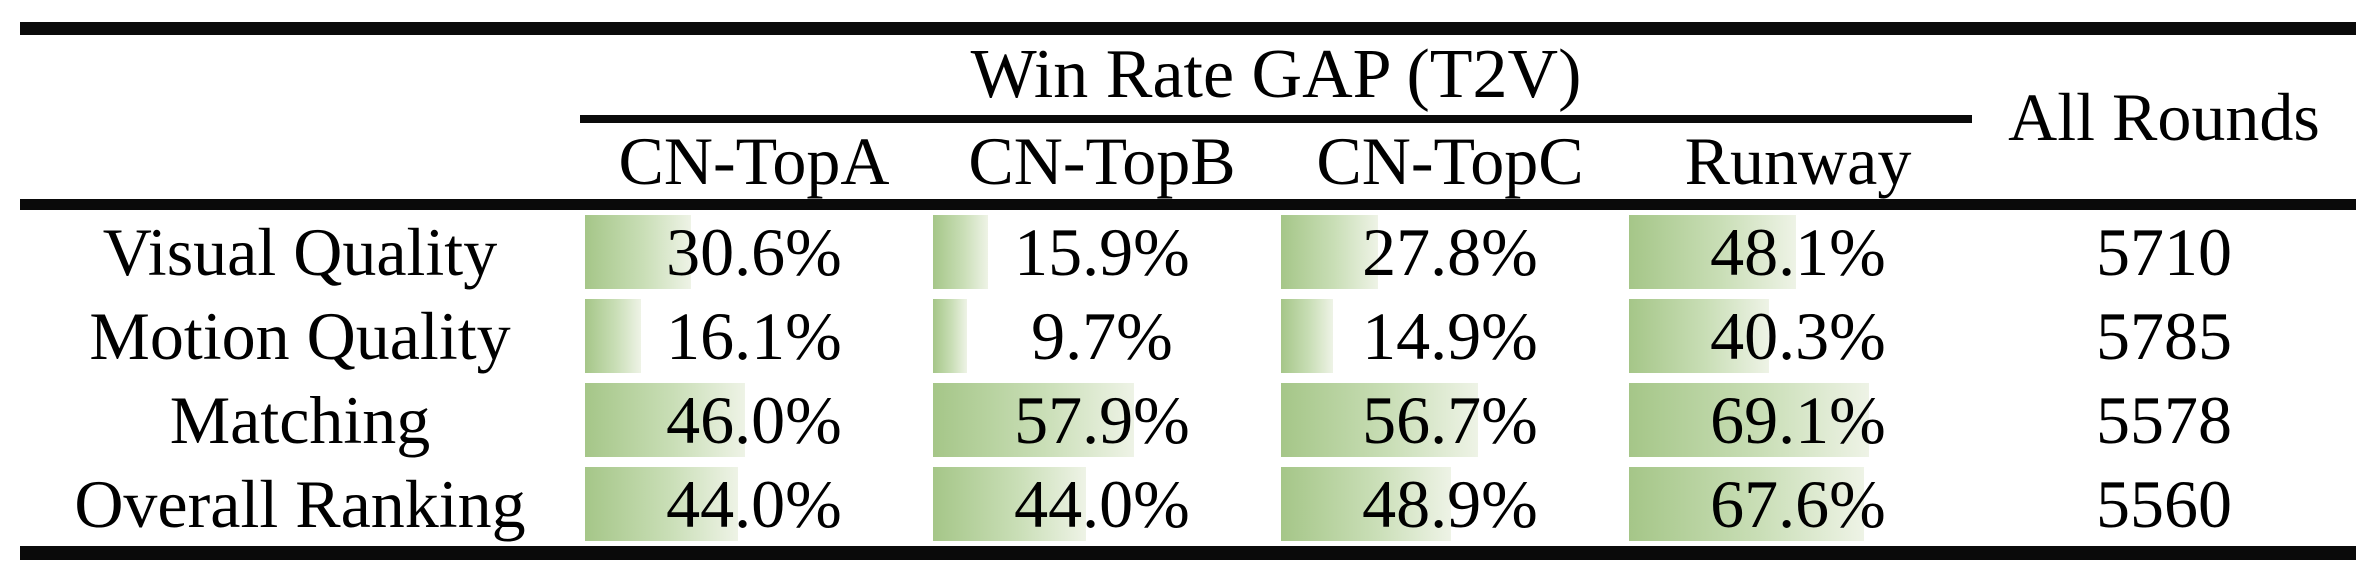 Image resolution: width=2376 pixels, height=568 pixels. Describe the element at coordinates (2164, 117) in the screenshot. I see `column-header-all-rounds: All Rounds` at that location.